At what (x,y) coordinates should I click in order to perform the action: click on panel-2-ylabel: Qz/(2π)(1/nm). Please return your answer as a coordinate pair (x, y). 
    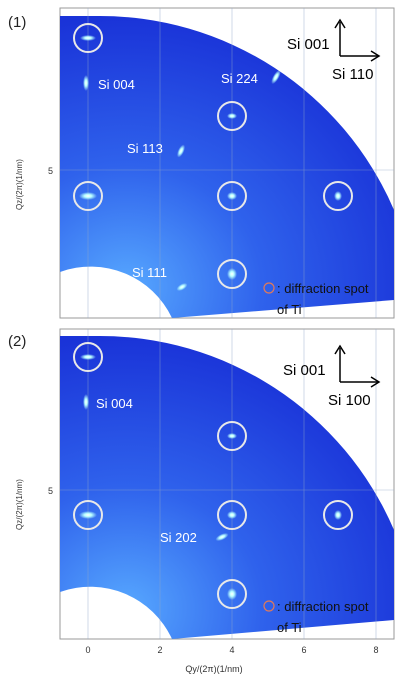
    Looking at the image, I should click on (19, 504).